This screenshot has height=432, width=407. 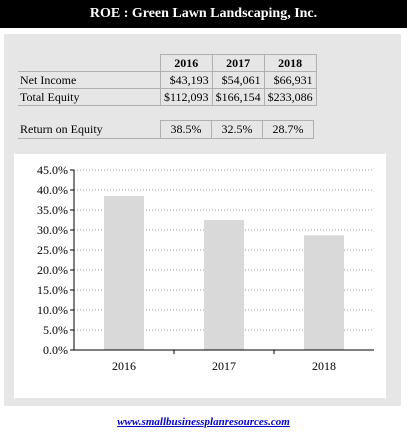 I want to click on website-link: www.smallbusinessplanresources.com, so click(x=203, y=422).